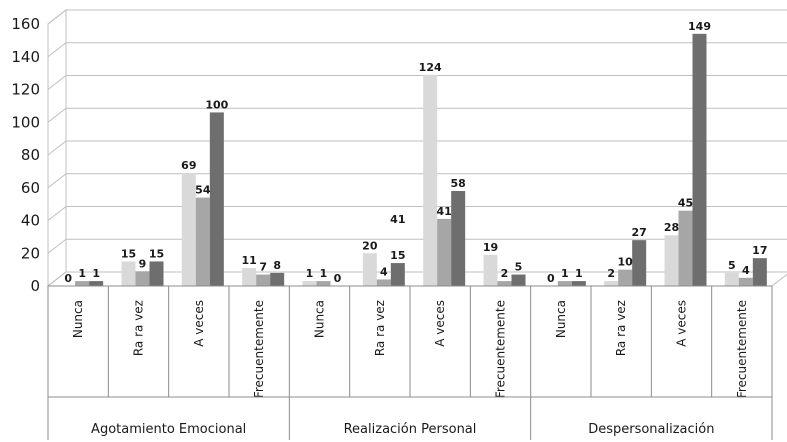 This screenshot has height=442, width=787. I want to click on data-label: 10, so click(626, 262).